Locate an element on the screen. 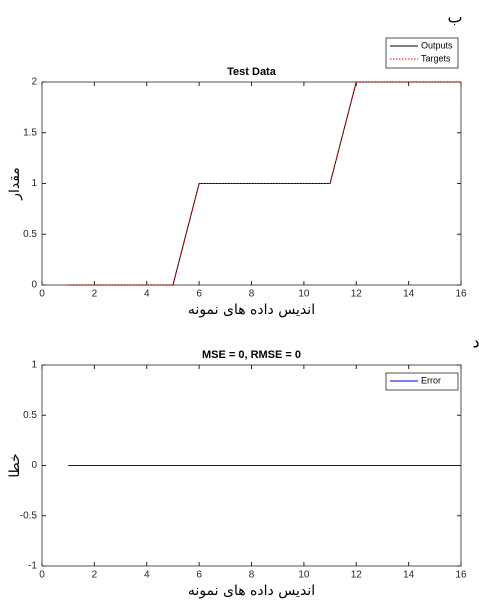 Image resolution: width=479 pixels, height=601 pixels. chart-title: Test Data is located at coordinates (252, 72).